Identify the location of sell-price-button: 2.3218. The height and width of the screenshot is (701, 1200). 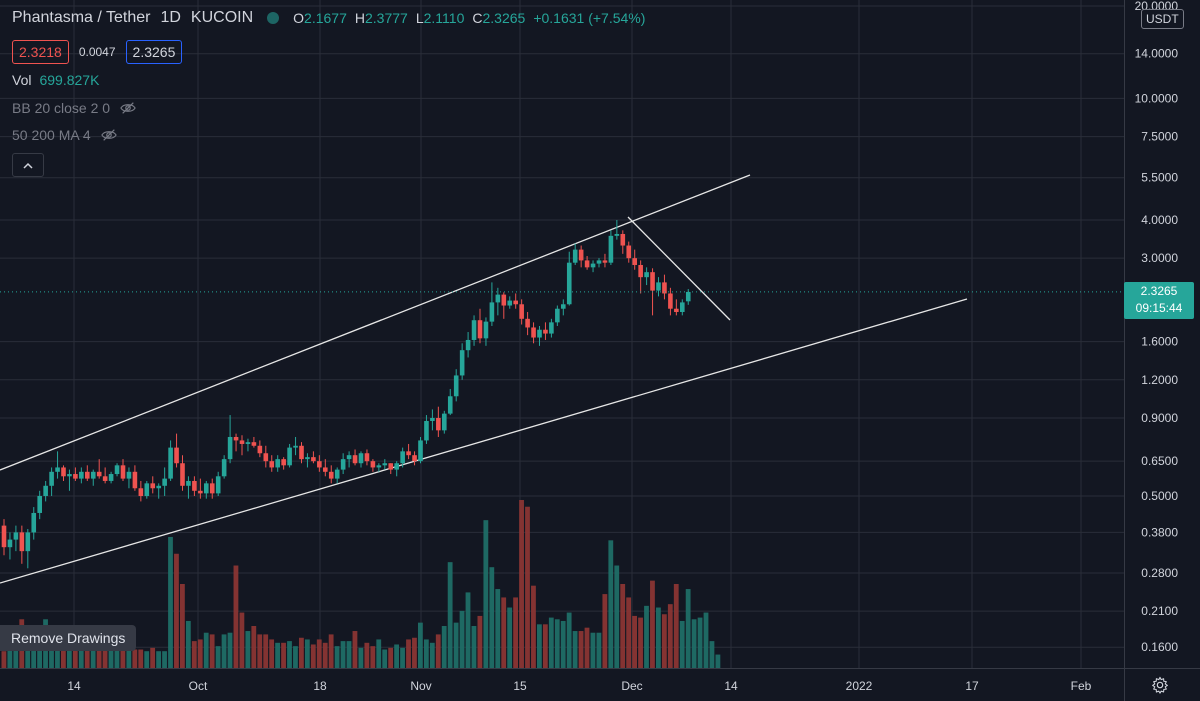
(40, 52).